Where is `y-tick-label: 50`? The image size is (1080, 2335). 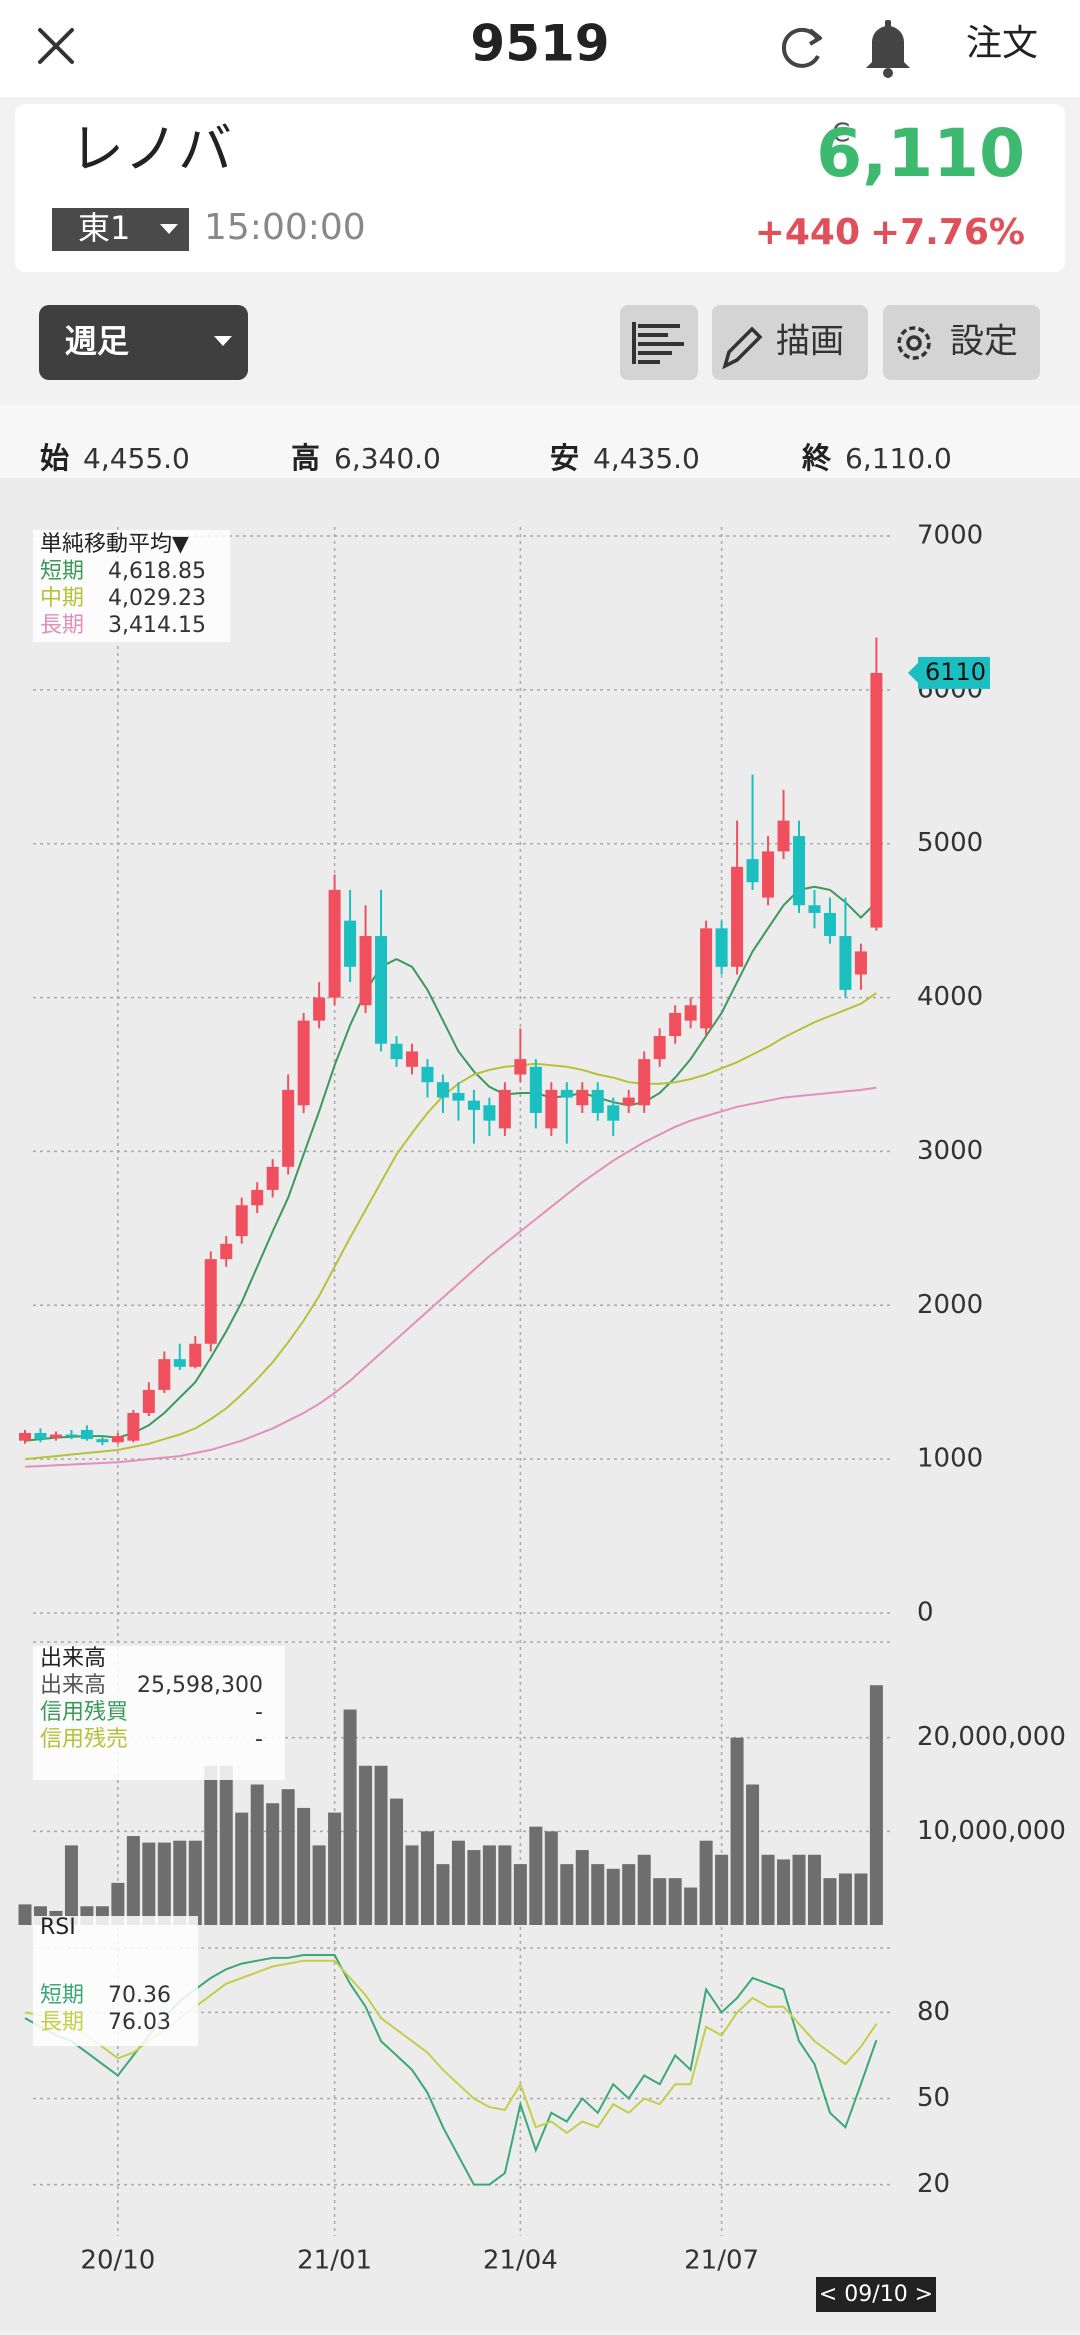 y-tick-label: 50 is located at coordinates (933, 2098).